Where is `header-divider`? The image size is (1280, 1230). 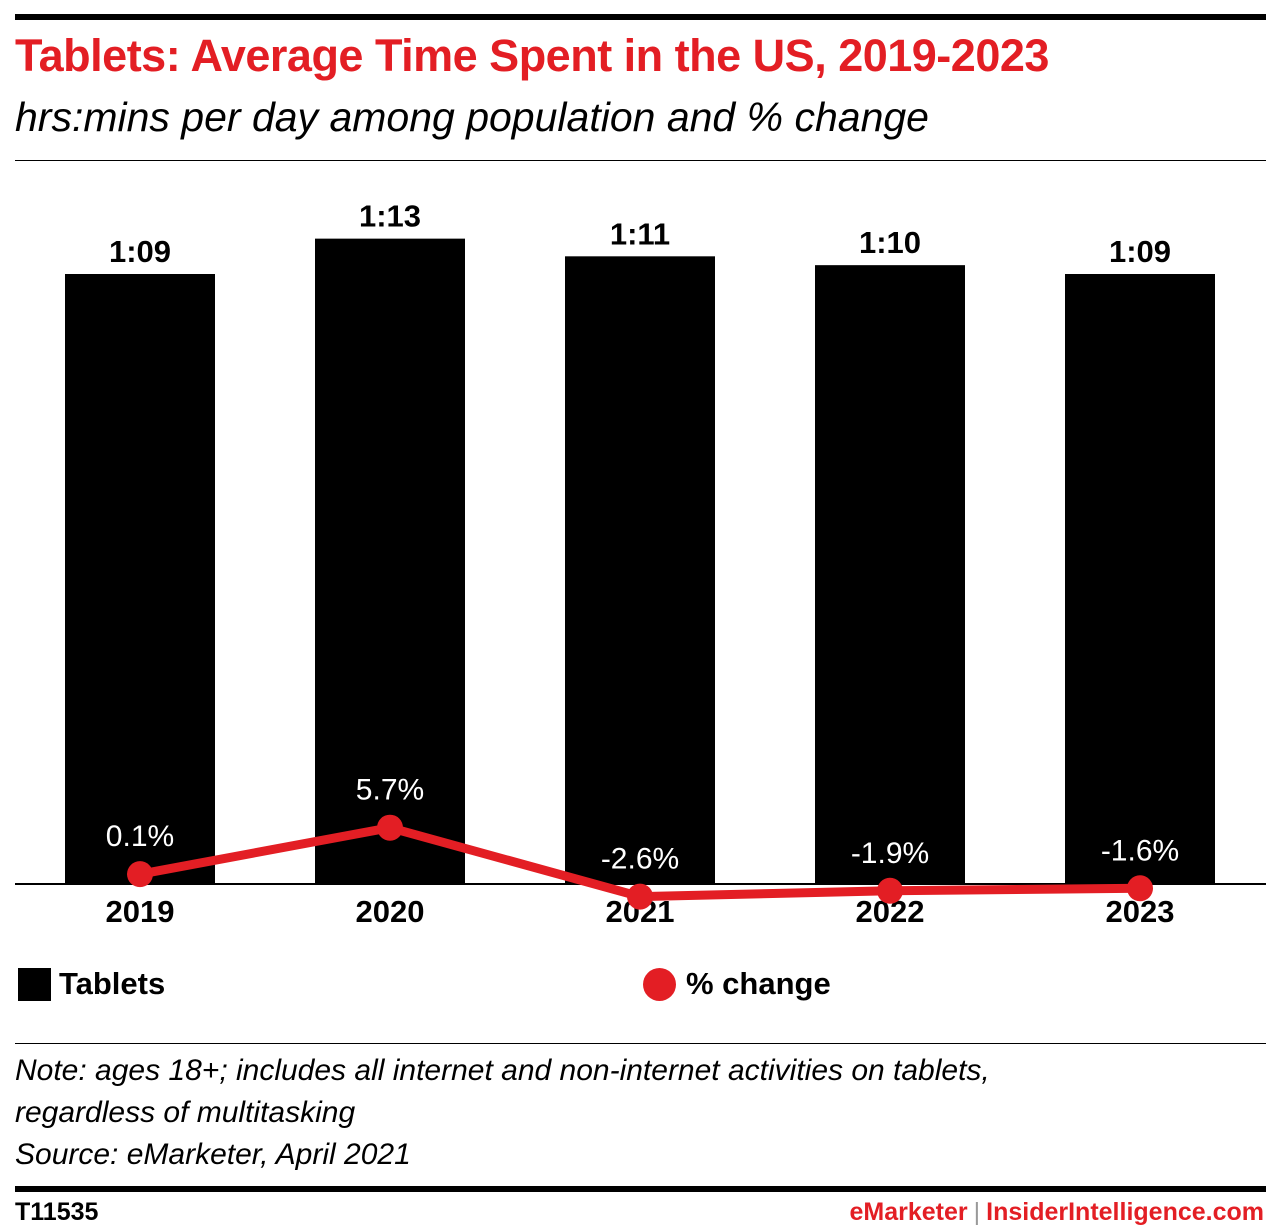
header-divider is located at coordinates (640, 160).